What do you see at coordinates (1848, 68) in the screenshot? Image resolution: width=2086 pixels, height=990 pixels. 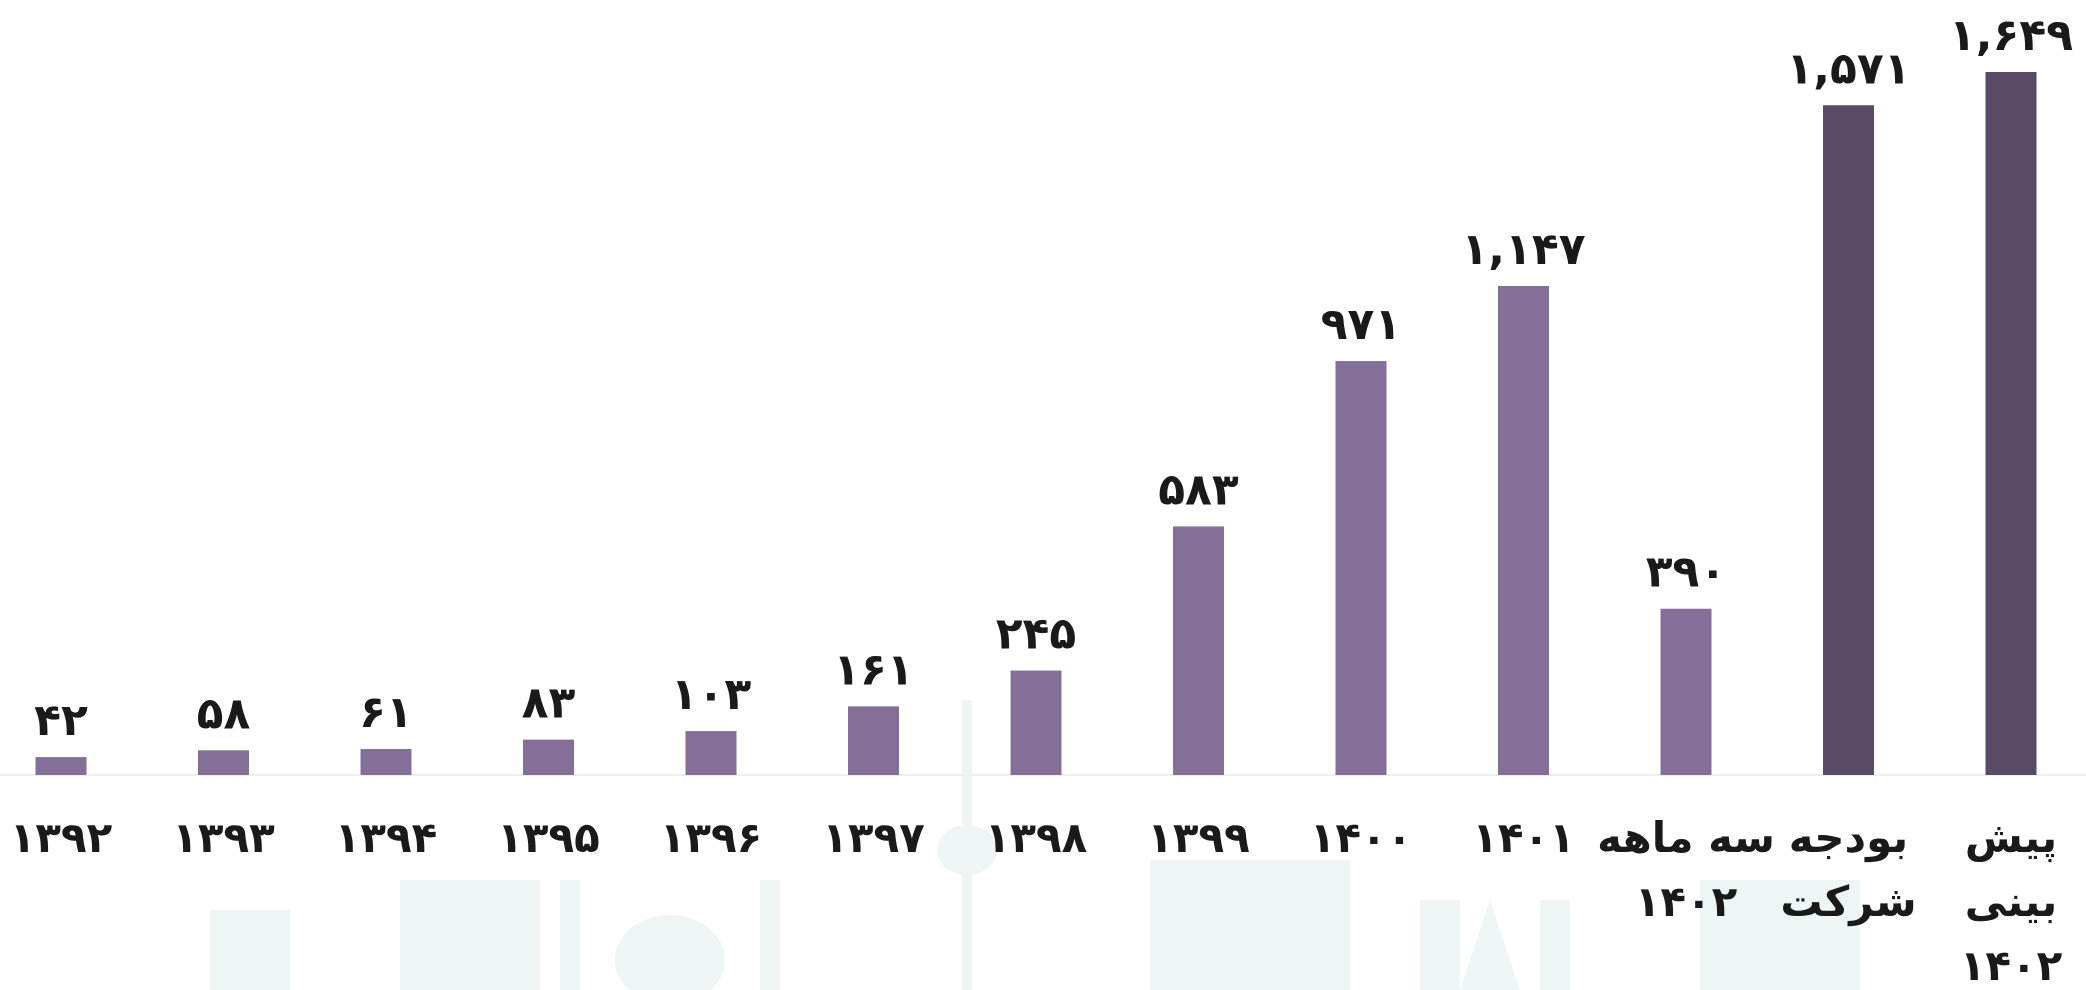 I see `value-label: ۱,۵۷۱` at bounding box center [1848, 68].